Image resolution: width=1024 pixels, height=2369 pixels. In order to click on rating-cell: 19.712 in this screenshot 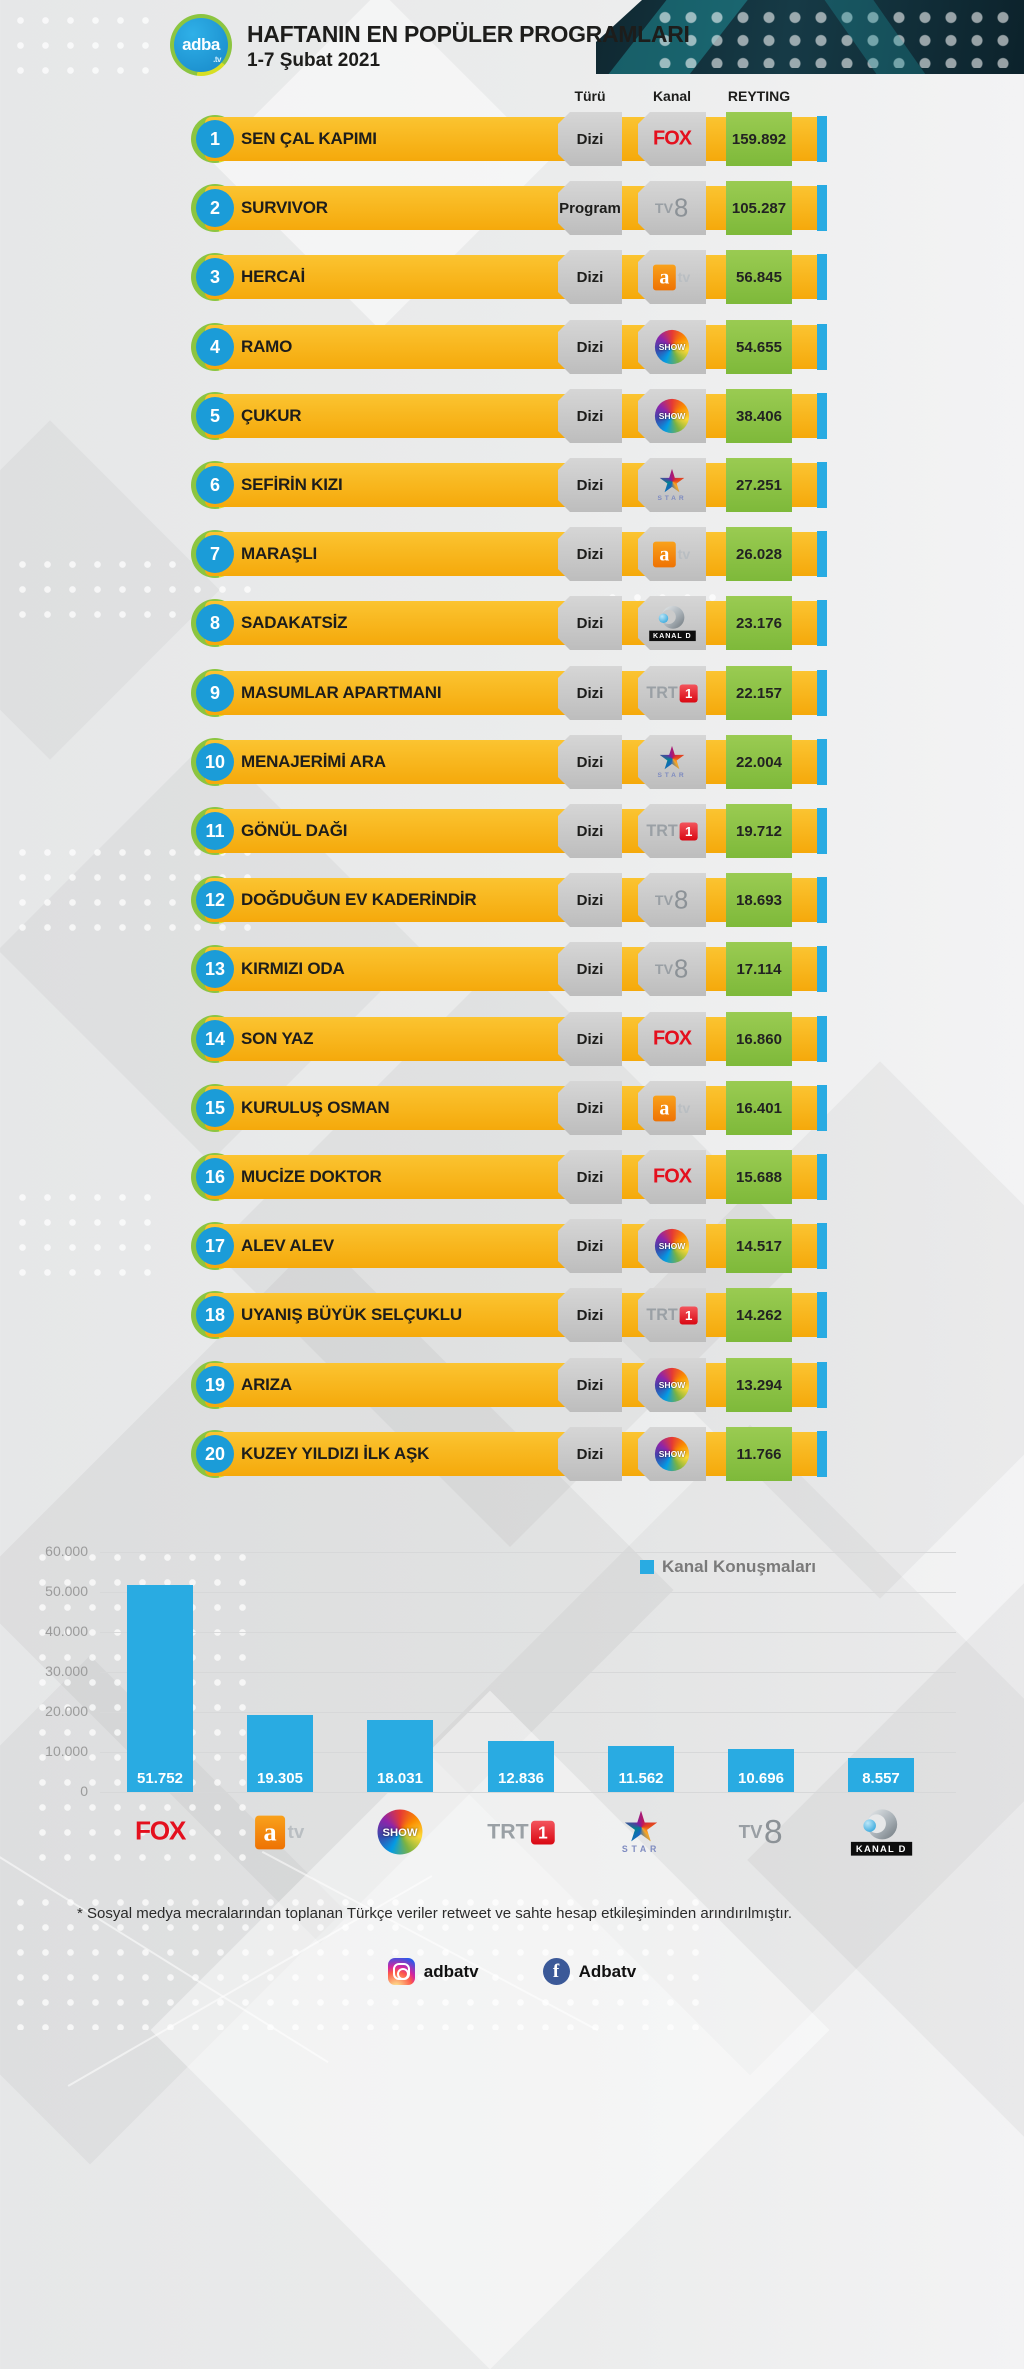, I will do `click(759, 831)`.